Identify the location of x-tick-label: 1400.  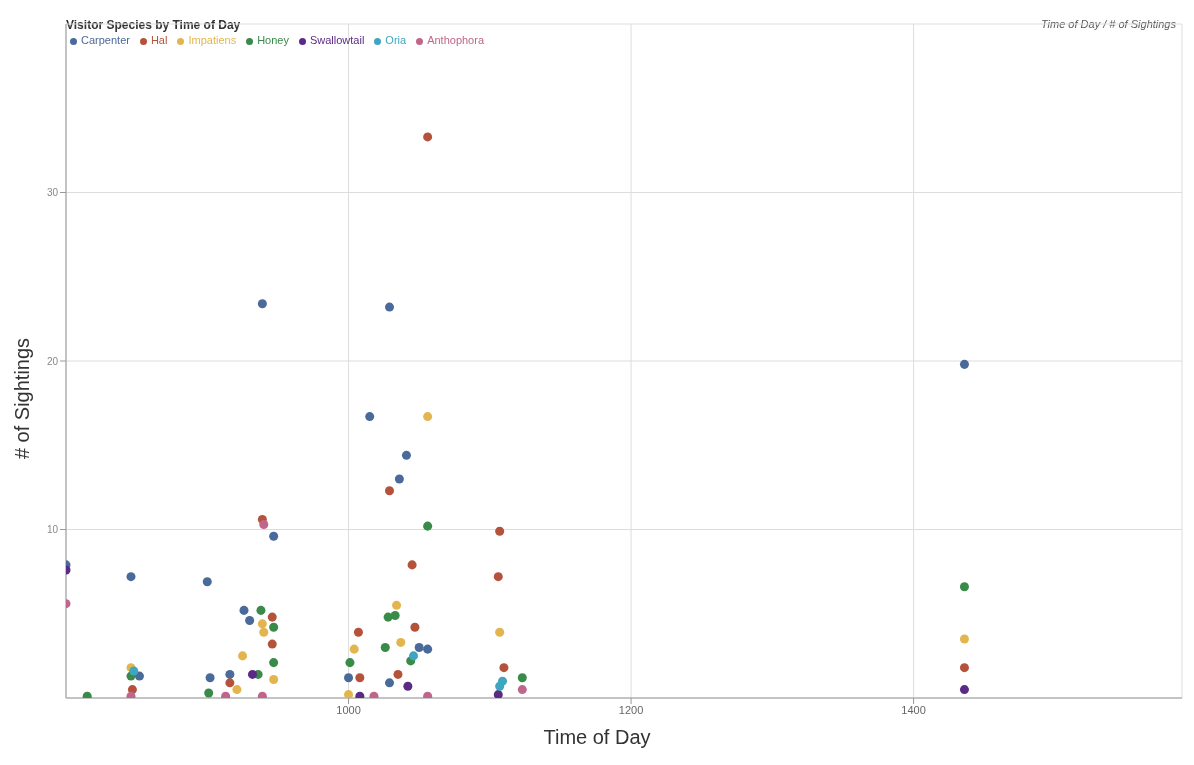
(913, 709).